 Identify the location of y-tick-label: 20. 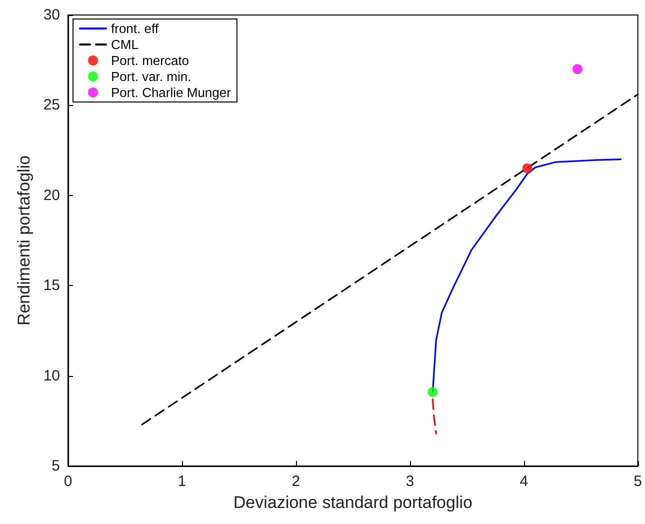
(51, 195).